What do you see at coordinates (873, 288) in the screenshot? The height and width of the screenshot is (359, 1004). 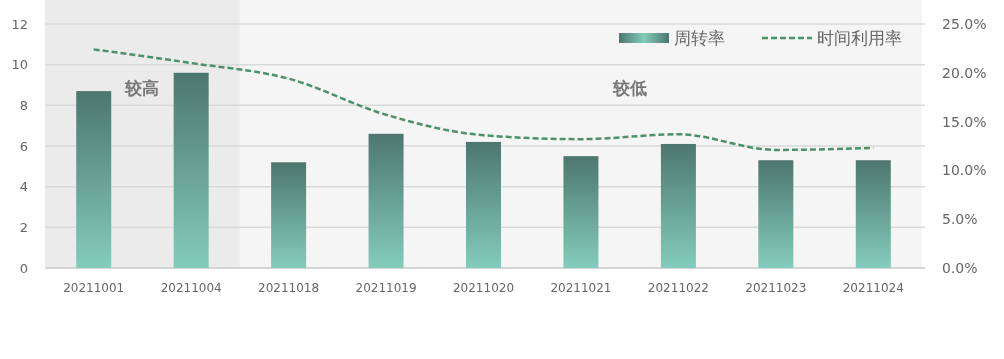 I see `x-tick-label: 20211024` at bounding box center [873, 288].